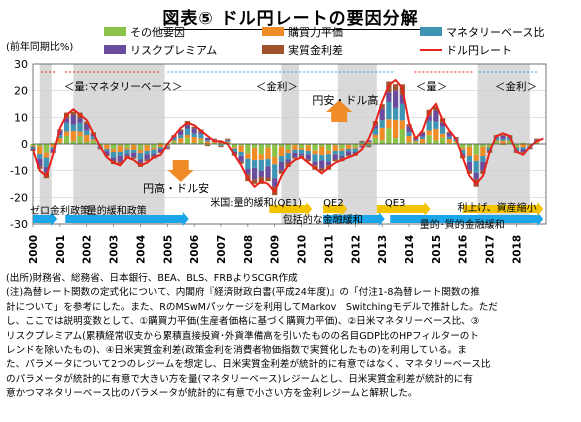 The width and height of the screenshot is (581, 422). Describe the element at coordinates (516, 86) in the screenshot. I see `regime-label-rate-2: ＜金利＞` at that location.